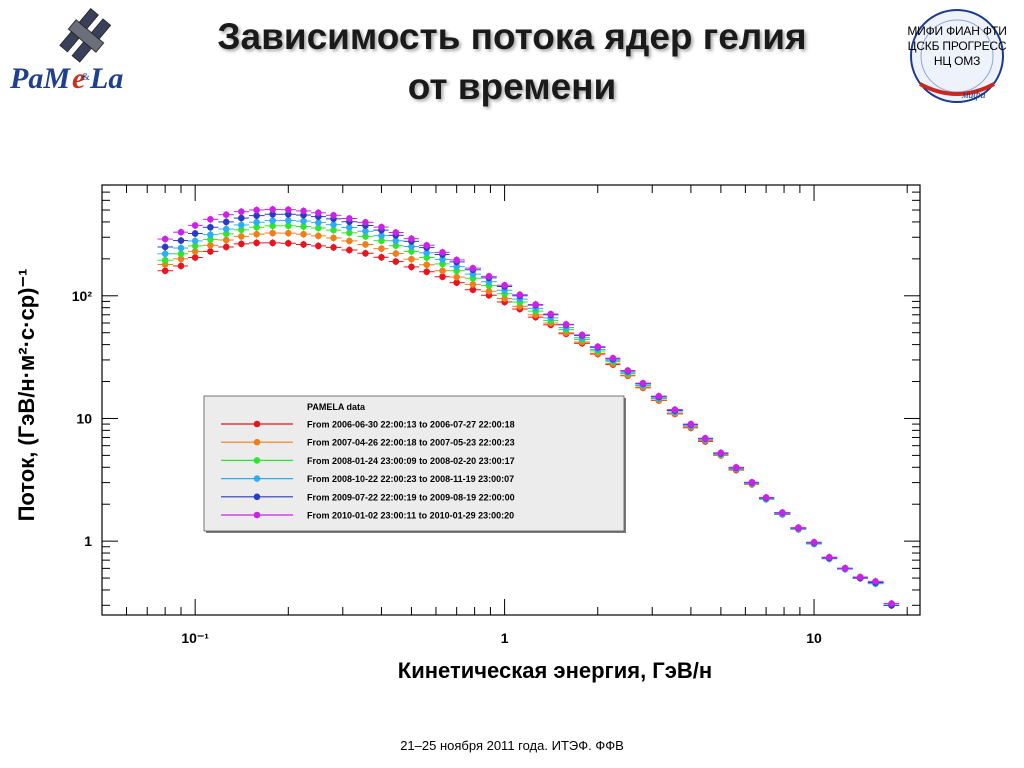 Image resolution: width=1024 pixels, height=768 pixels. Describe the element at coordinates (555, 670) in the screenshot. I see `x-axis-label: Кинетическая энергия, ГэВ/н` at that location.